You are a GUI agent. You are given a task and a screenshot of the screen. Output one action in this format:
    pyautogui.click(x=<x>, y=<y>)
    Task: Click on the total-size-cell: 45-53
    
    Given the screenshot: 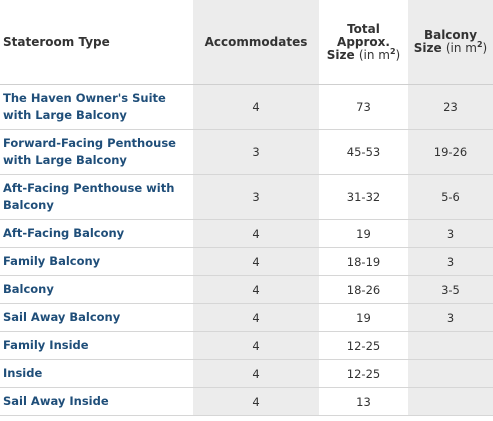 What is the action you would take?
    pyautogui.click(x=363, y=152)
    